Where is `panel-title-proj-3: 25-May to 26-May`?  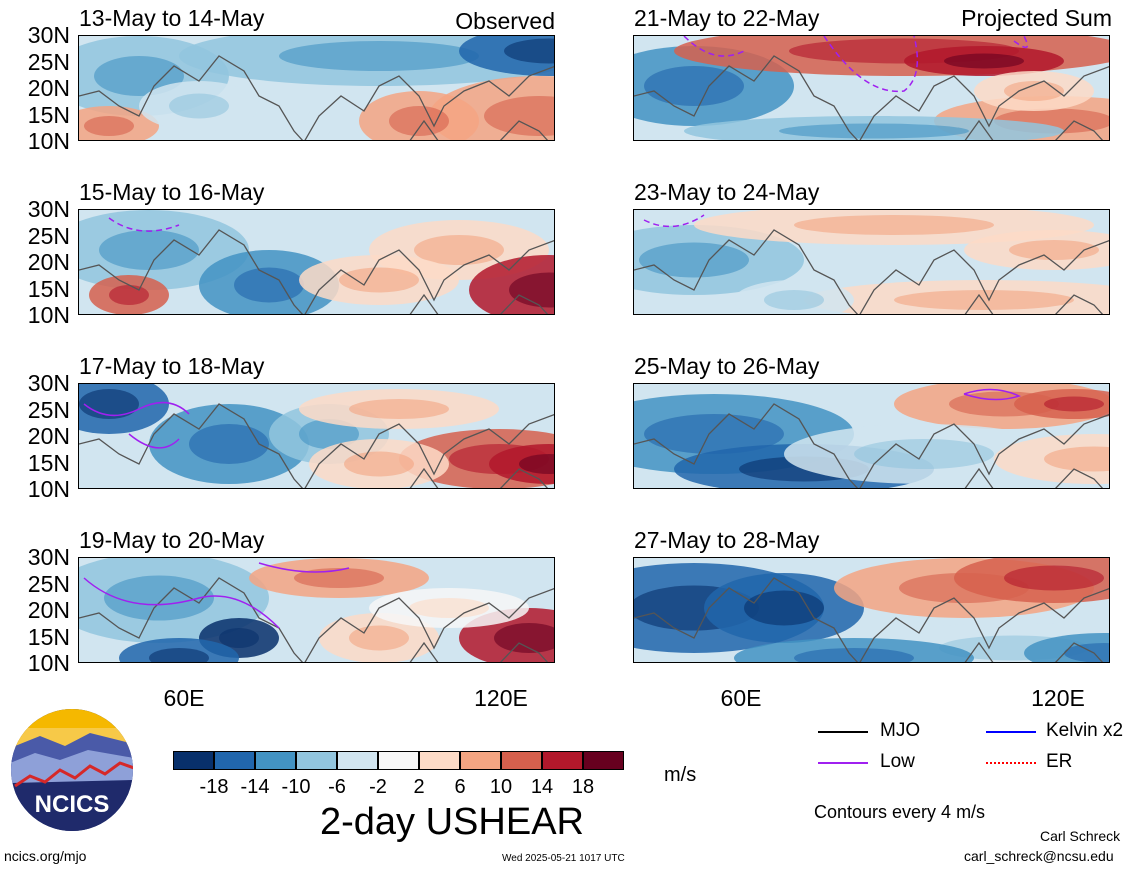
panel-title-proj-3: 25-May to 26-May is located at coordinates (727, 366).